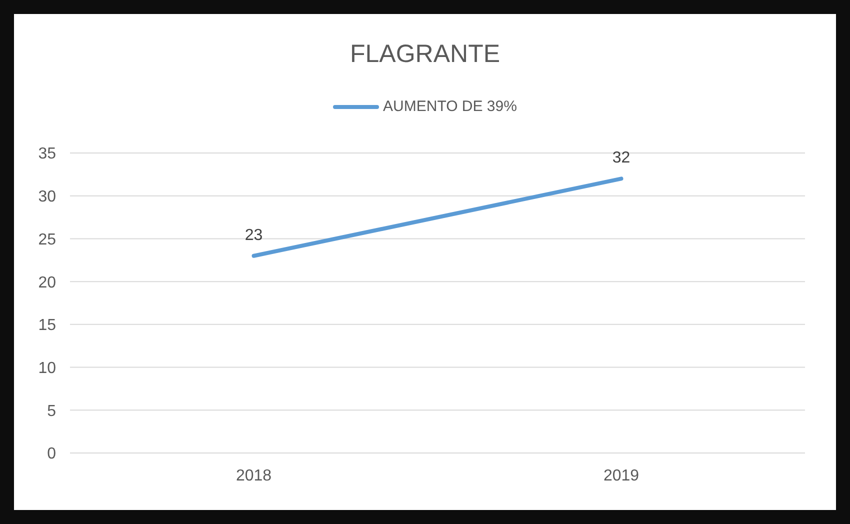  I want to click on x-tick-label: 2019, so click(621, 475).